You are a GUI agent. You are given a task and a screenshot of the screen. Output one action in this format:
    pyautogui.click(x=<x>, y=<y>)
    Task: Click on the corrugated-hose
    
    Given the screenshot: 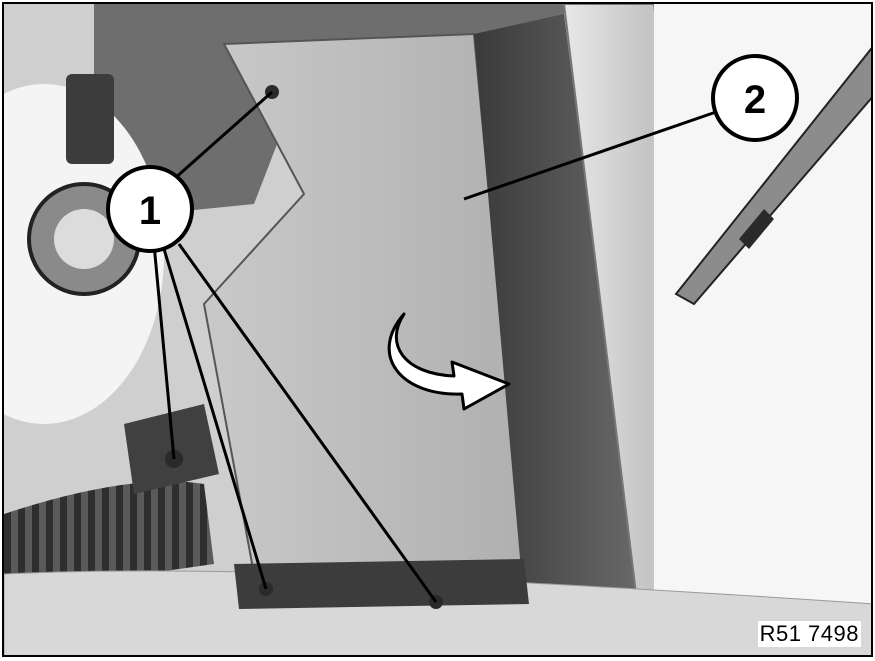 What is the action you would take?
    pyautogui.click(x=109, y=537)
    